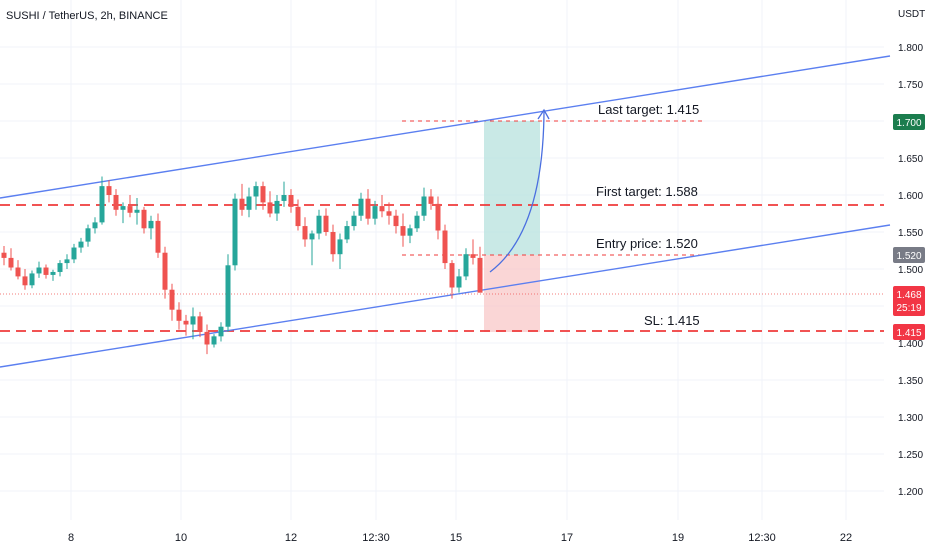 This screenshot has height=555, width=932. I want to click on x-axis: 8 10 12 12:30 15 17 19 12:30 22, so click(460, 538).